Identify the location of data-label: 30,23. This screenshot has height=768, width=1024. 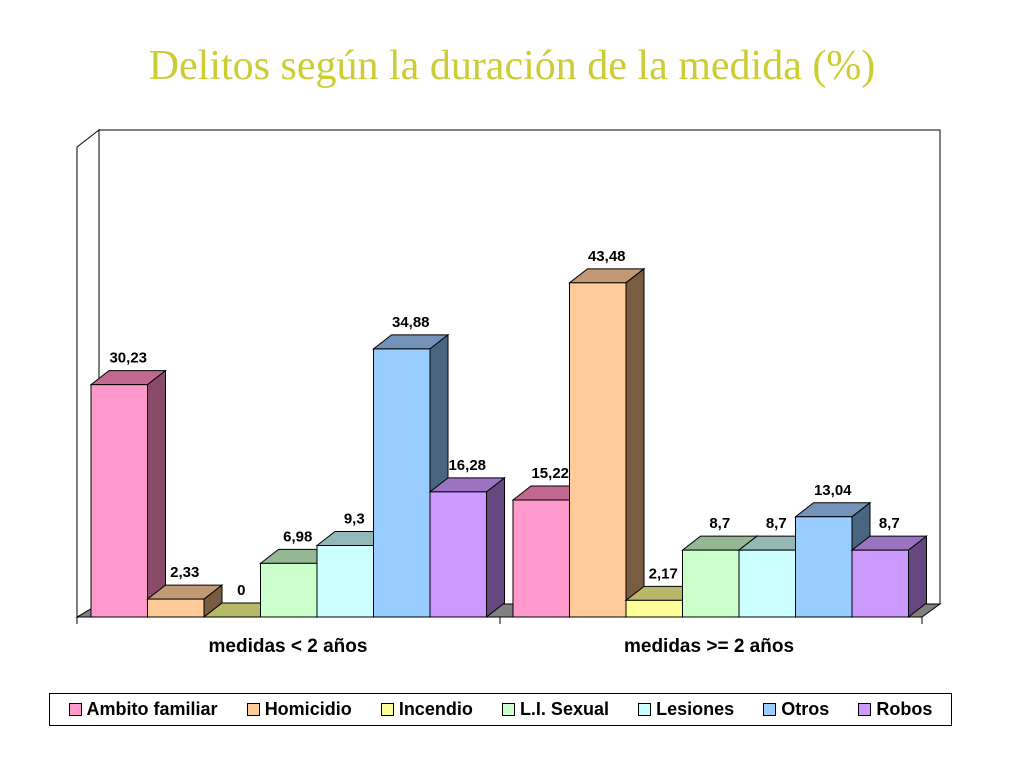
(128, 358).